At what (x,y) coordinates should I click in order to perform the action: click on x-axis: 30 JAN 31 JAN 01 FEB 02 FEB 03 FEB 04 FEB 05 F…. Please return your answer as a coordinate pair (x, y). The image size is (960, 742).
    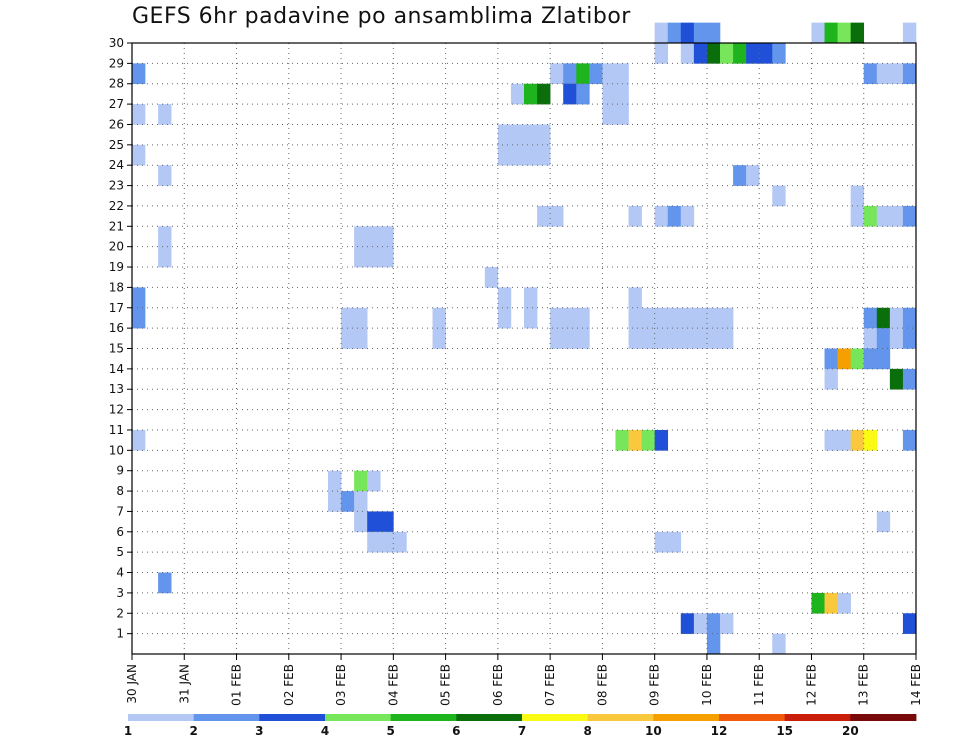
    Looking at the image, I should click on (524, 680).